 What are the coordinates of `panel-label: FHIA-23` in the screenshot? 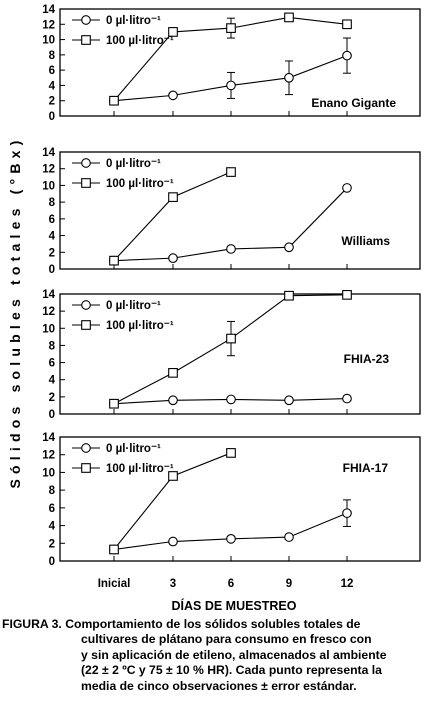 It's located at (367, 359).